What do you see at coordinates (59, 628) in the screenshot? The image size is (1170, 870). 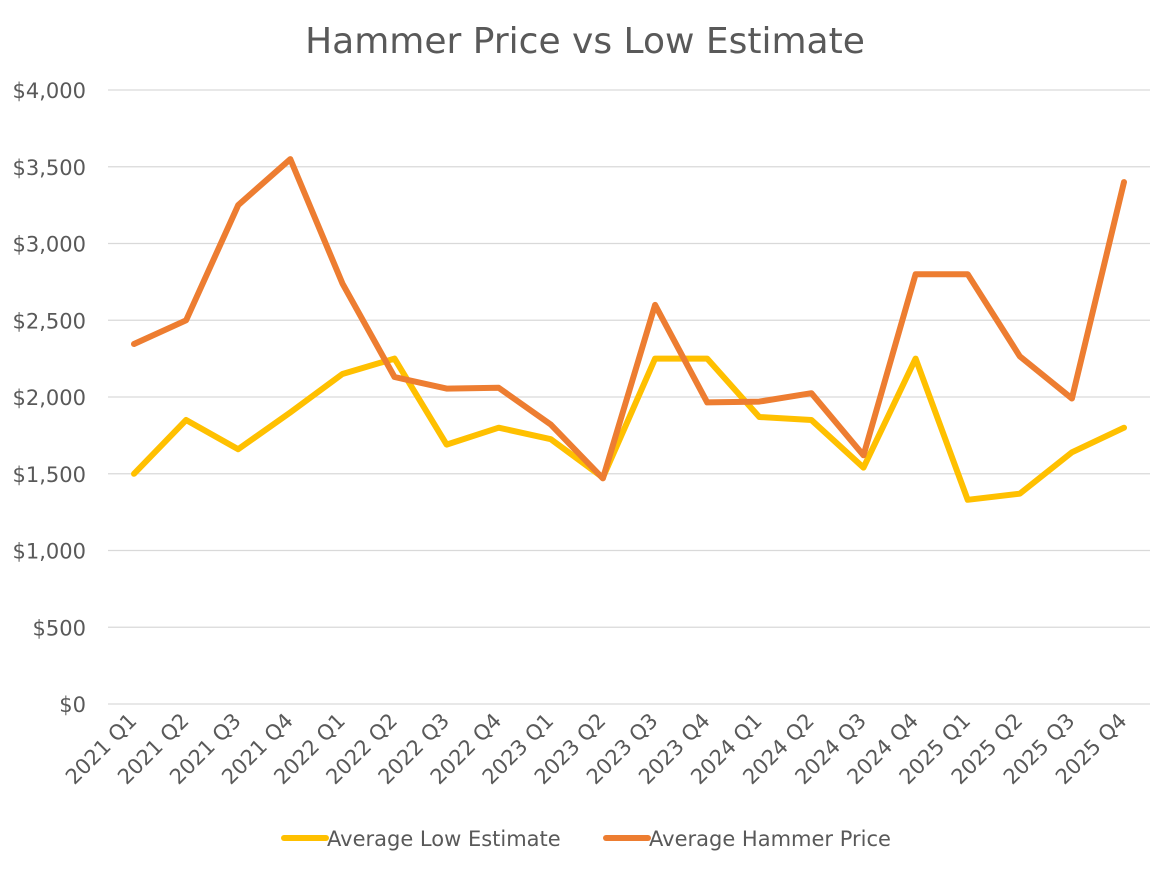 I see `y-tick-label: $500` at bounding box center [59, 628].